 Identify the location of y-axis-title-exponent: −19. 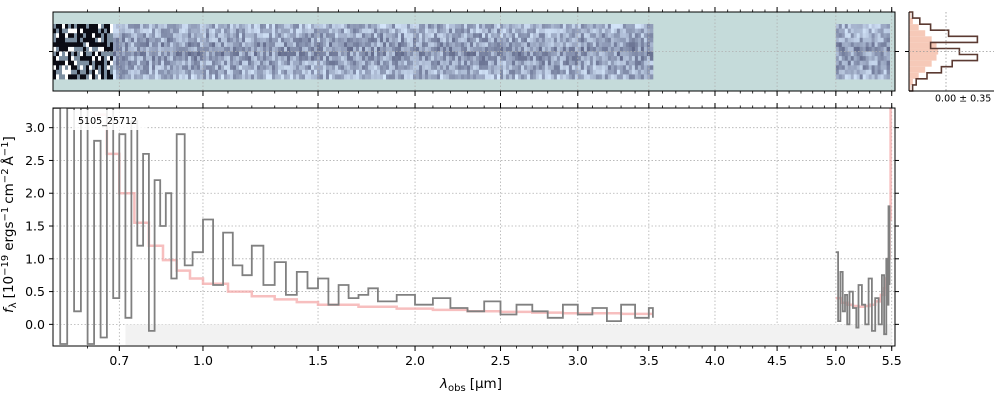
(5, 265).